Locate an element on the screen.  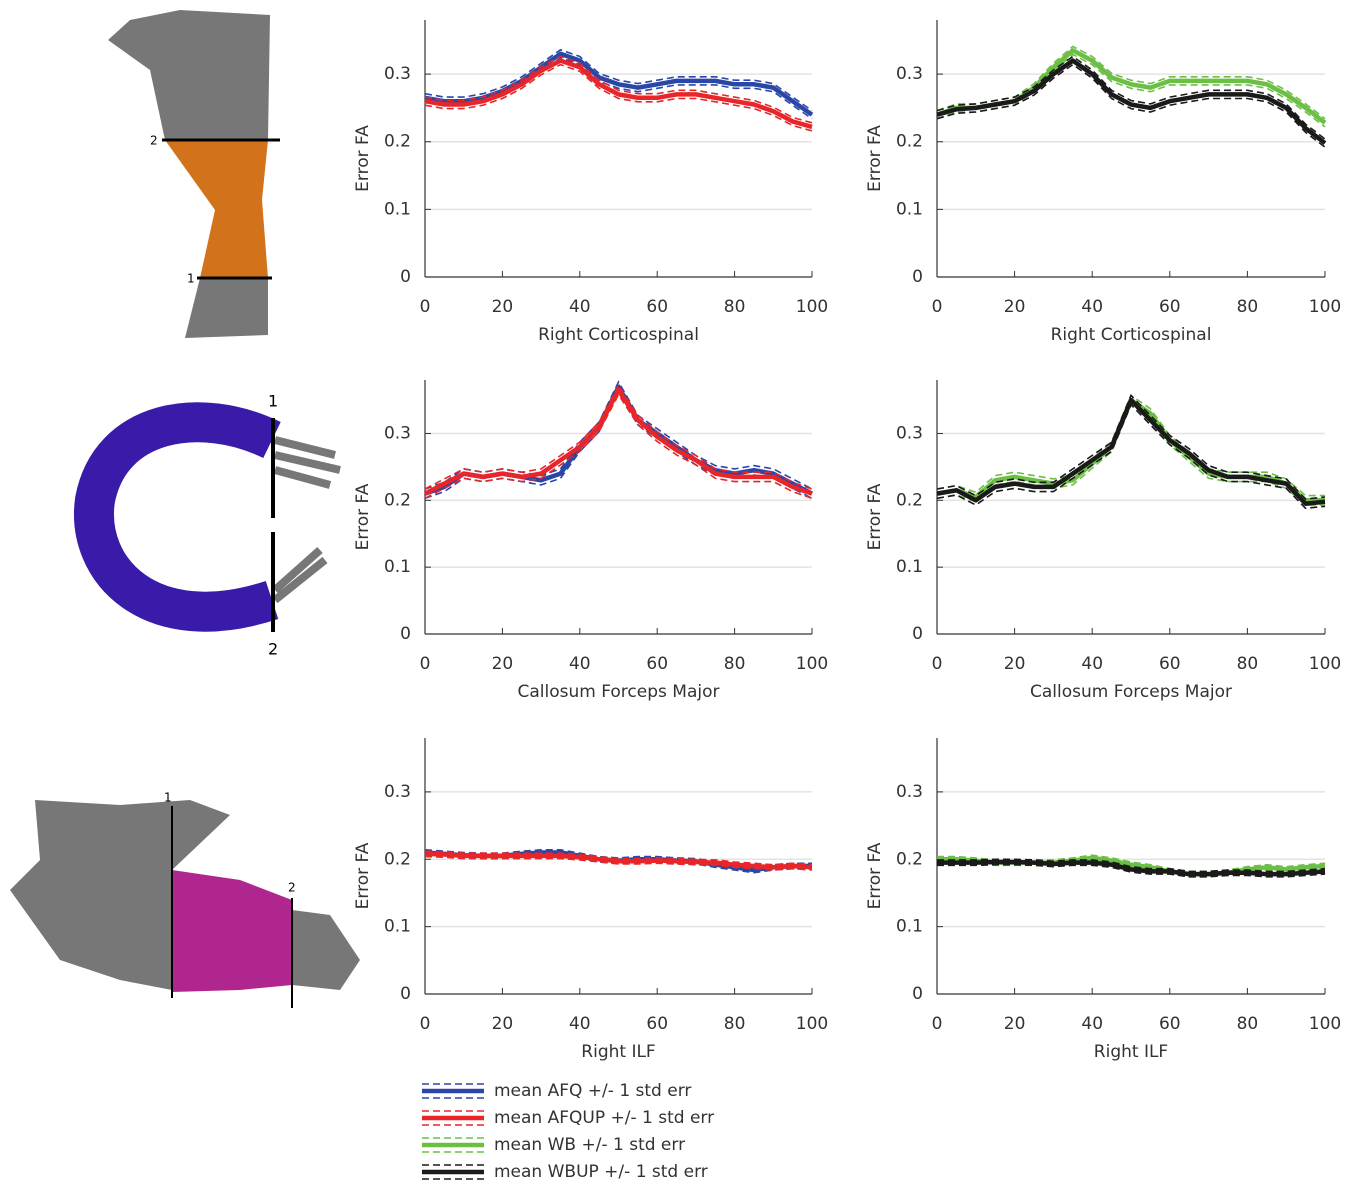
legend-label: mean WB +/- 1 std err is located at coordinates (589, 1145).